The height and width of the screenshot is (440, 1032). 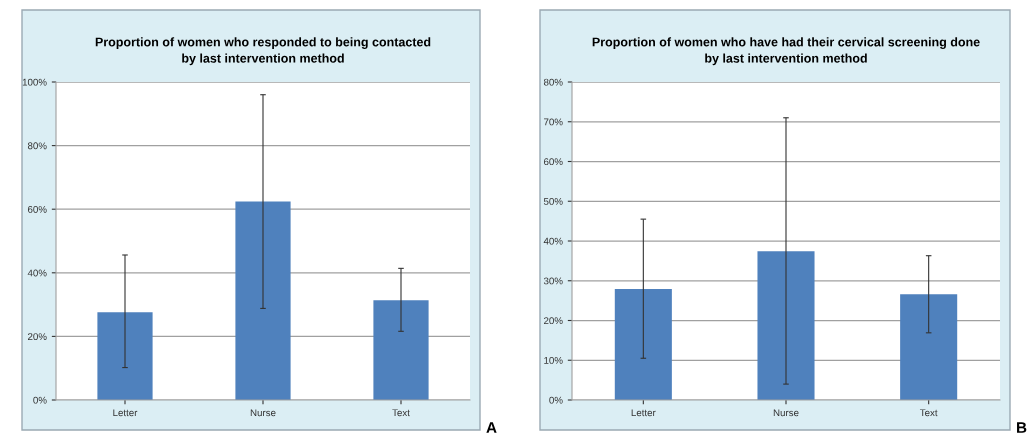 What do you see at coordinates (1022, 427) in the screenshot?
I see `text: B` at bounding box center [1022, 427].